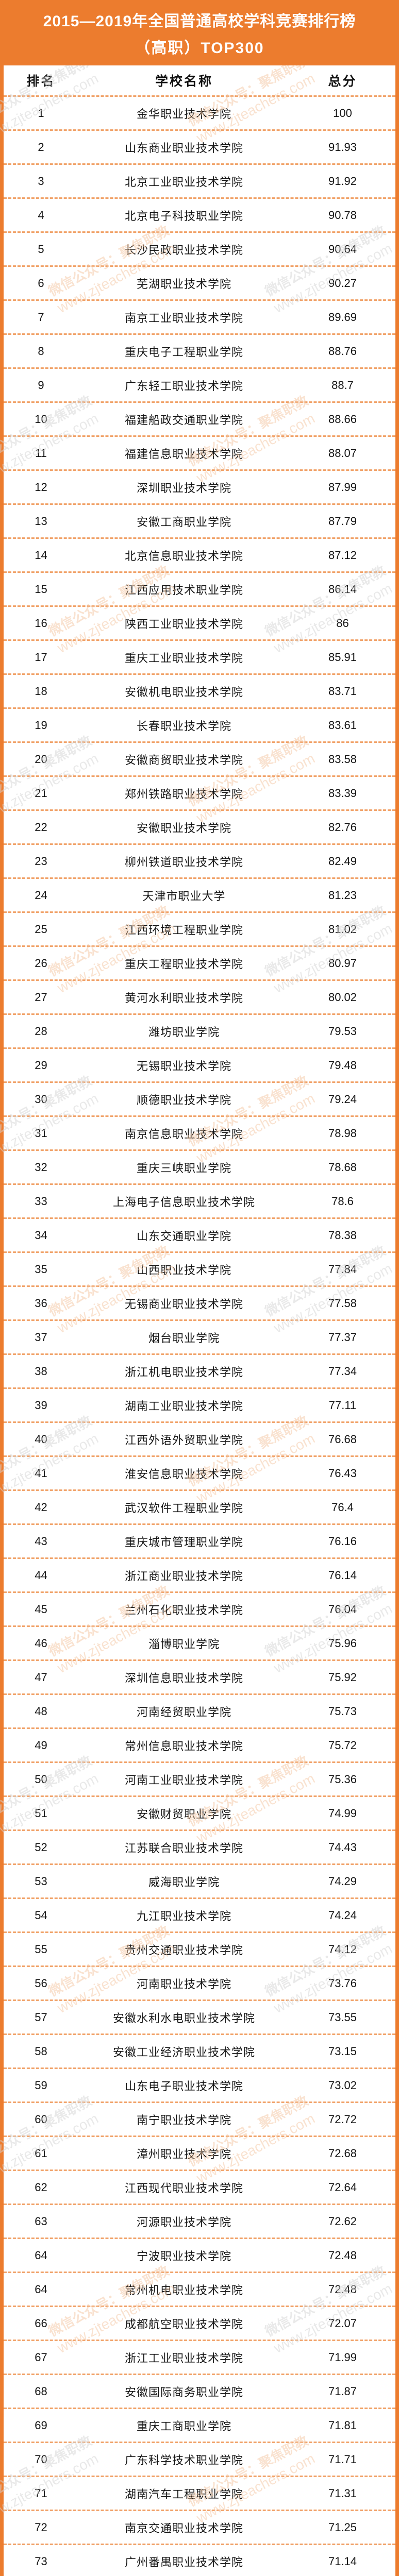  I want to click on school-cell: 威海职业学院, so click(184, 1882).